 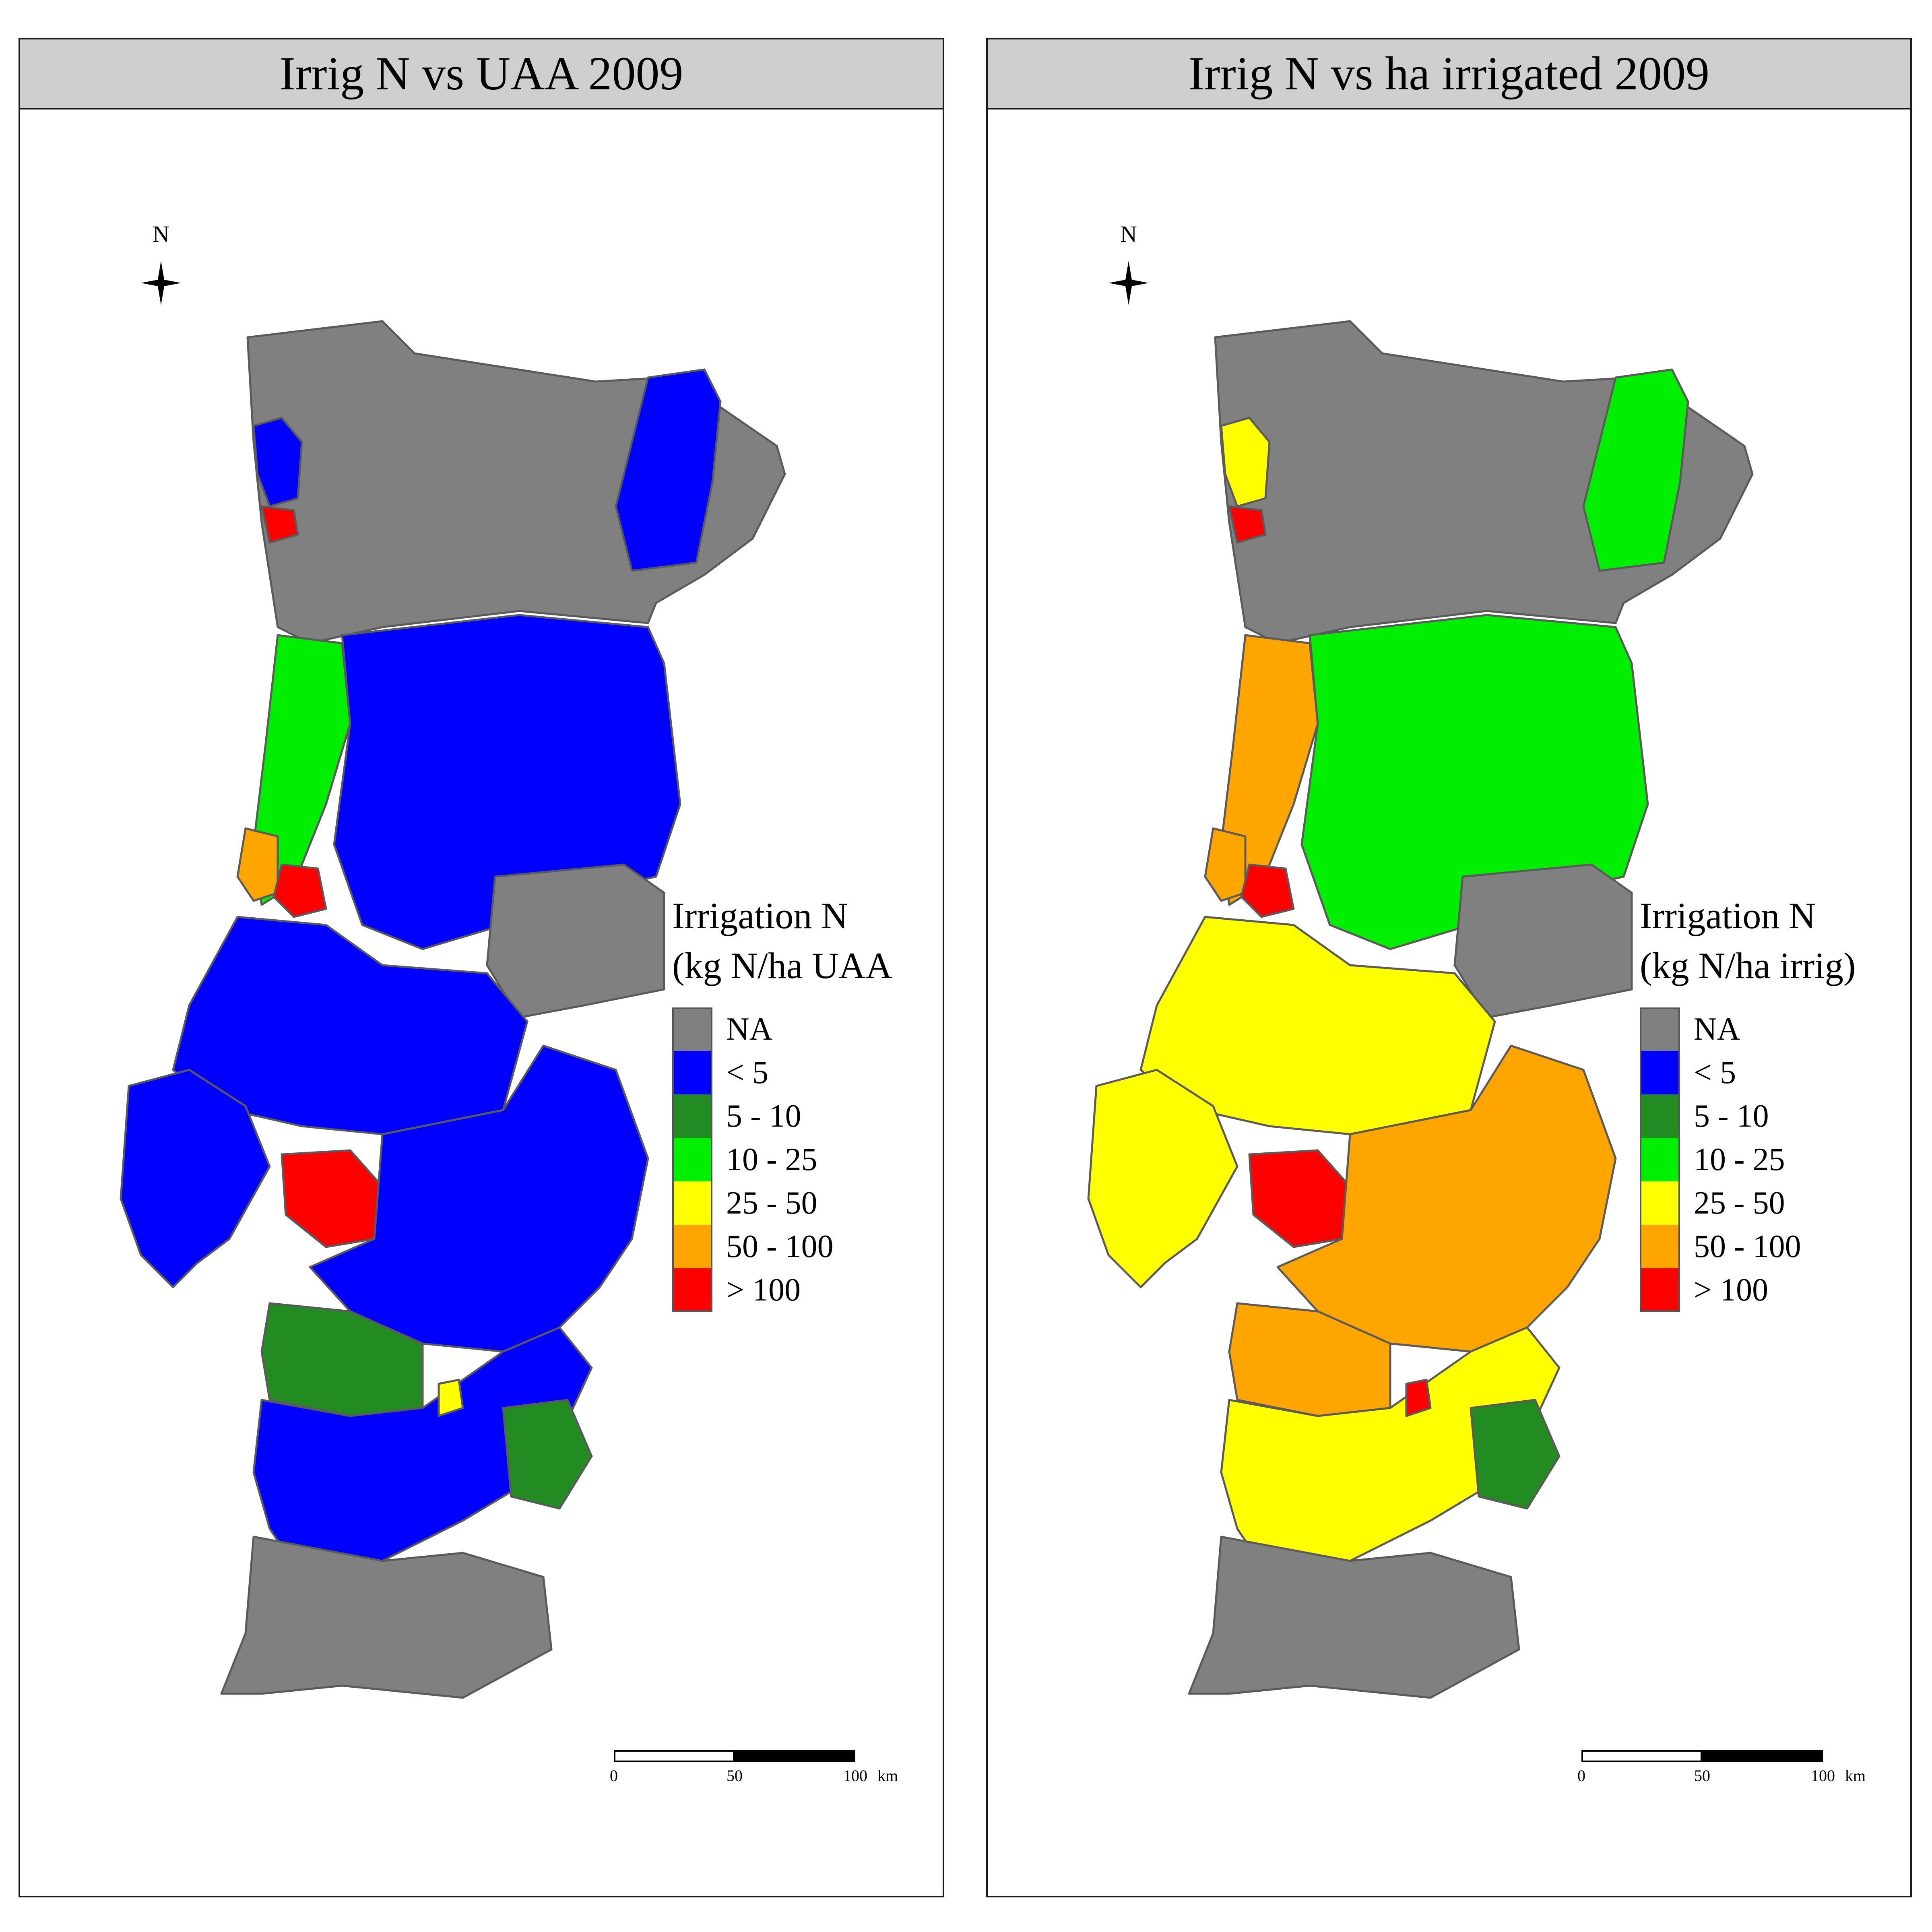 I want to click on region-spot, so click(x=1418, y=1398).